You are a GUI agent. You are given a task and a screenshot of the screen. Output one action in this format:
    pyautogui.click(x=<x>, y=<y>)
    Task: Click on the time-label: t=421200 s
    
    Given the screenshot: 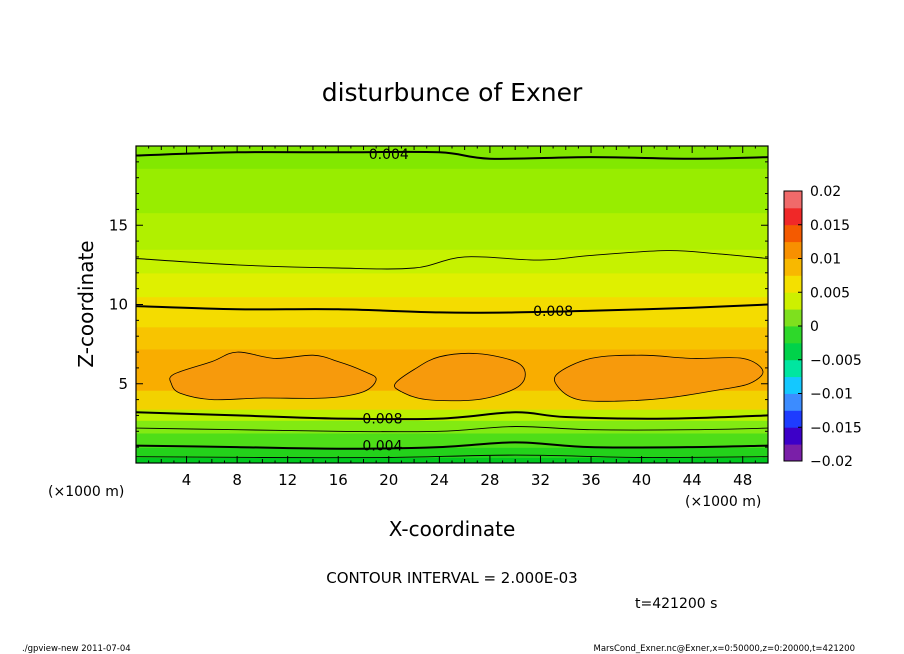 What is the action you would take?
    pyautogui.click(x=676, y=604)
    